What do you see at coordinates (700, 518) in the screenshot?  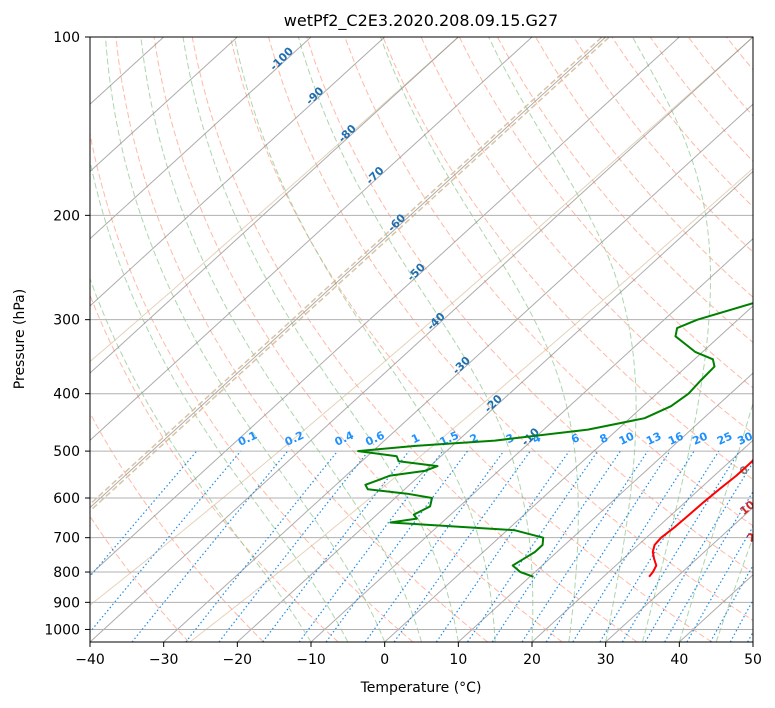 I see `temperature-profile-line` at bounding box center [700, 518].